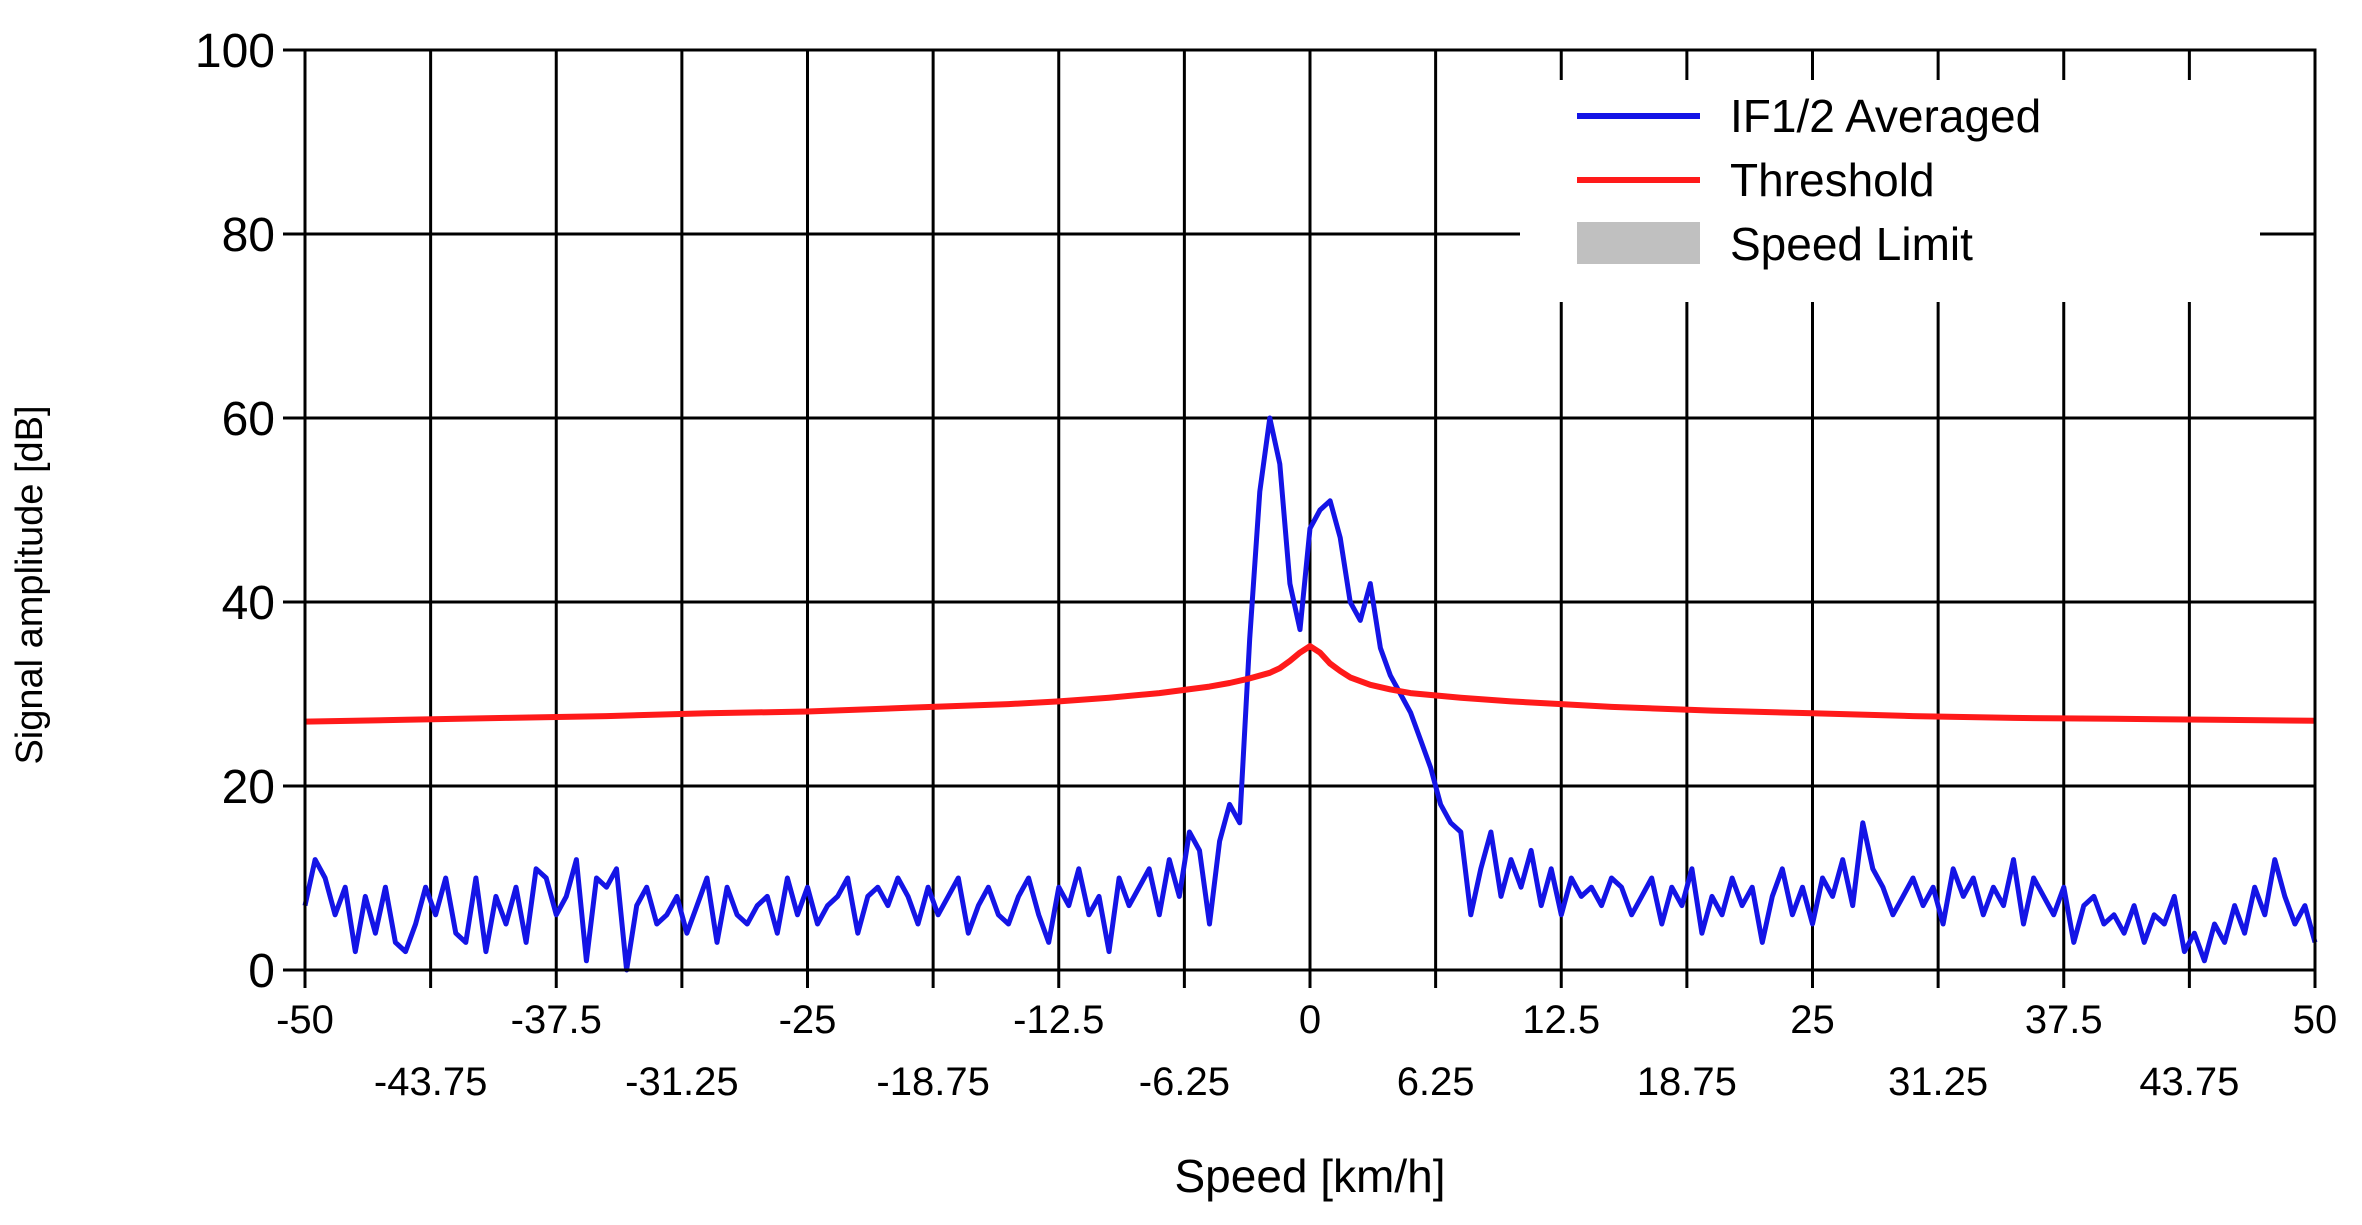  What do you see at coordinates (1938, 1082) in the screenshot?
I see `x-tick-label: 31.25` at bounding box center [1938, 1082].